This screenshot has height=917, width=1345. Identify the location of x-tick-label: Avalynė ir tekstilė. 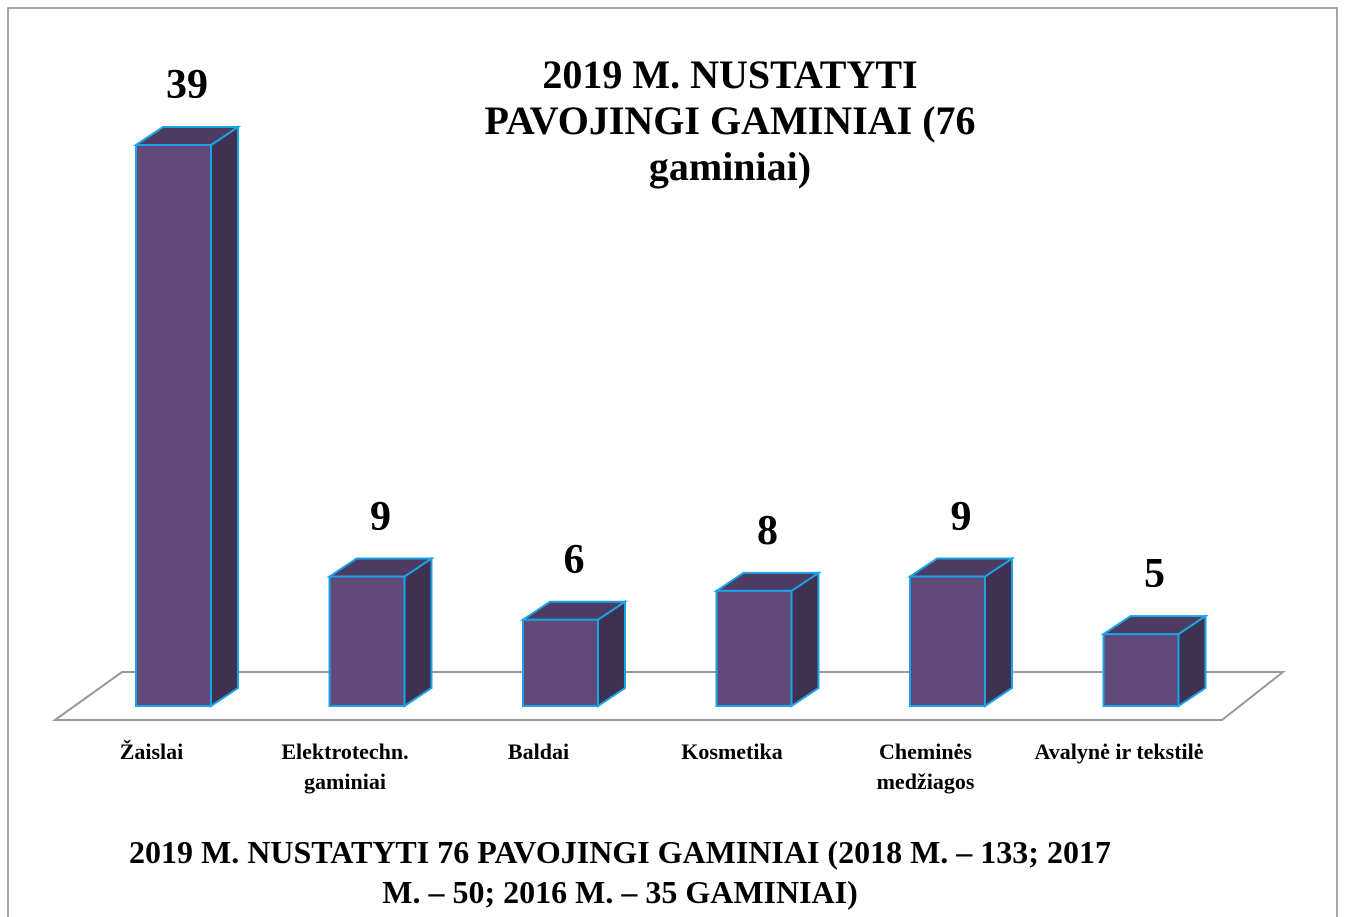
(1119, 751).